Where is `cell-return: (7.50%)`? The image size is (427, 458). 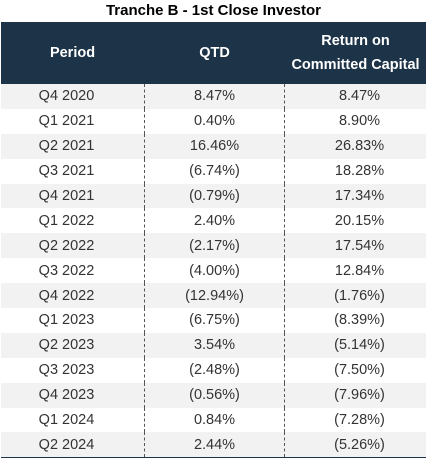 cell-return: (7.50%) is located at coordinates (359, 370).